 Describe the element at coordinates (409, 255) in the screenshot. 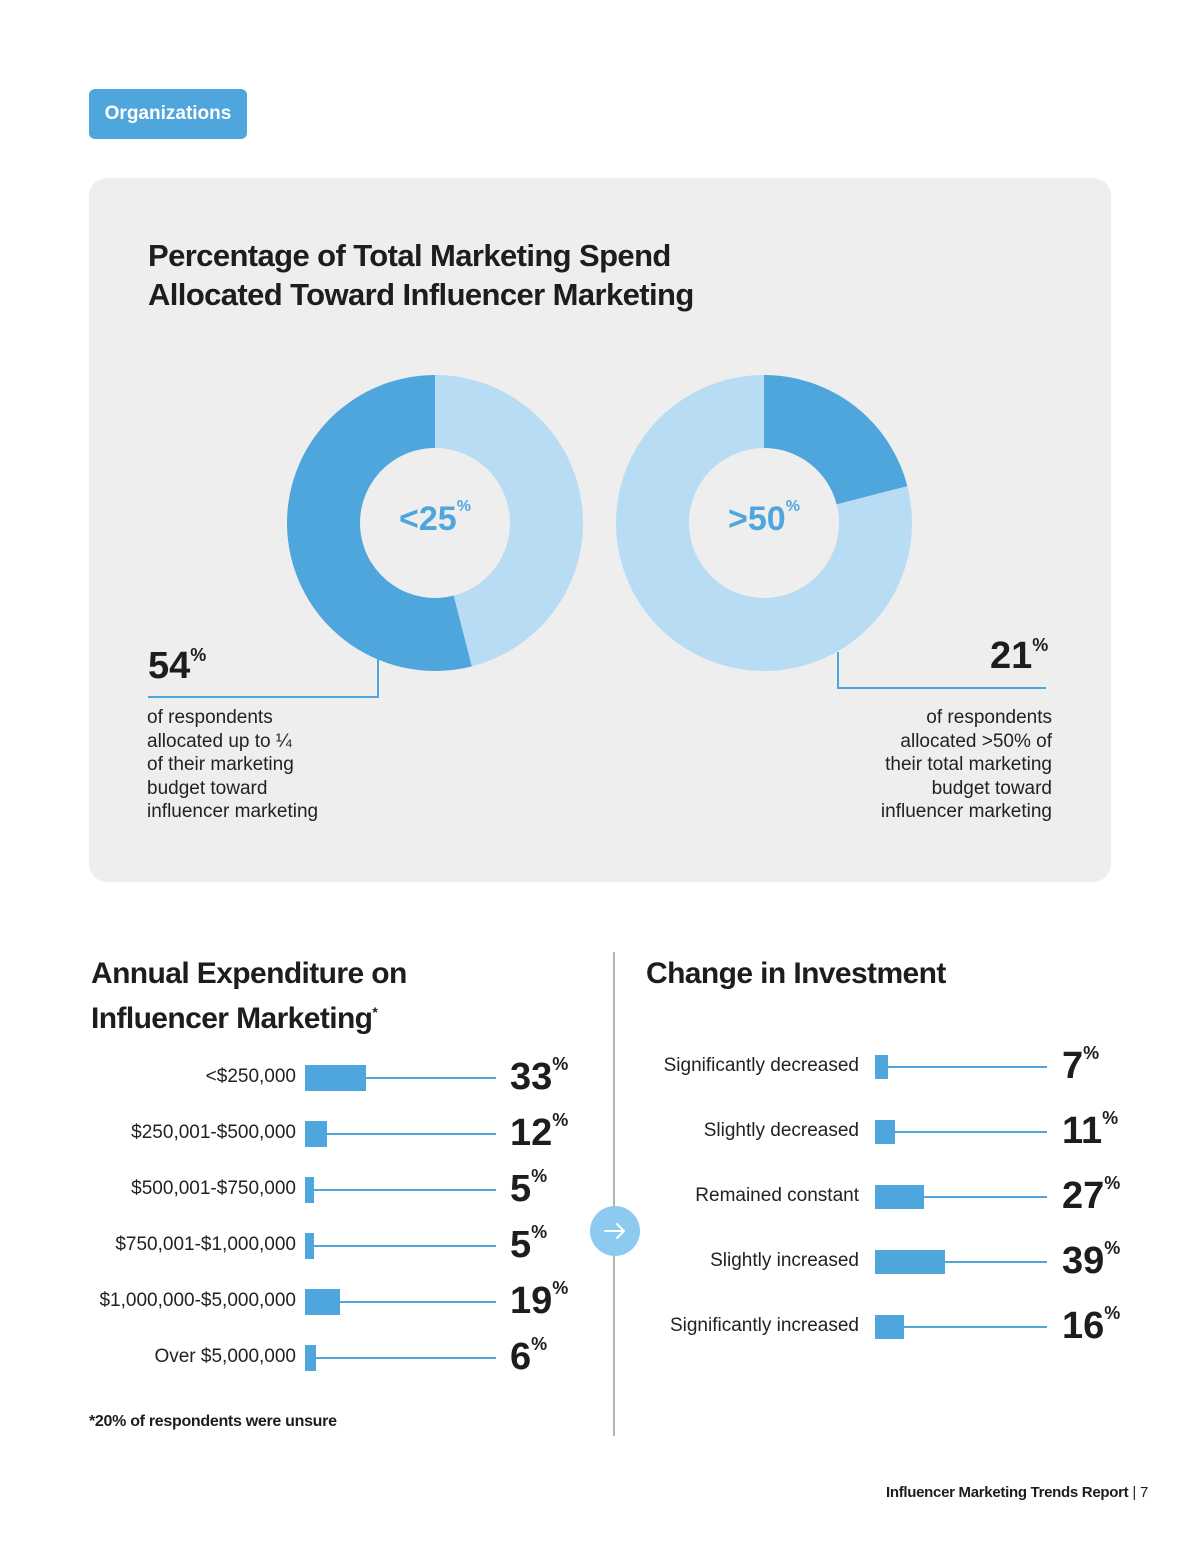

I see `title-line-1: Percentage of Total Marketing Spend` at that location.